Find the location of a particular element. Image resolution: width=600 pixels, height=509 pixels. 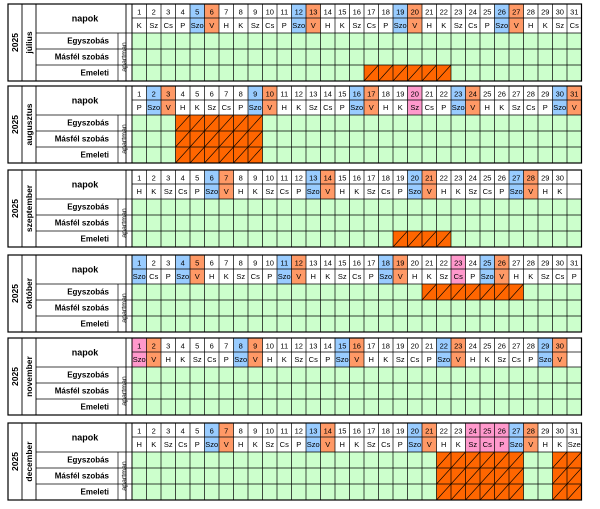

room-label: Másfél szobás is located at coordinates (82, 223).